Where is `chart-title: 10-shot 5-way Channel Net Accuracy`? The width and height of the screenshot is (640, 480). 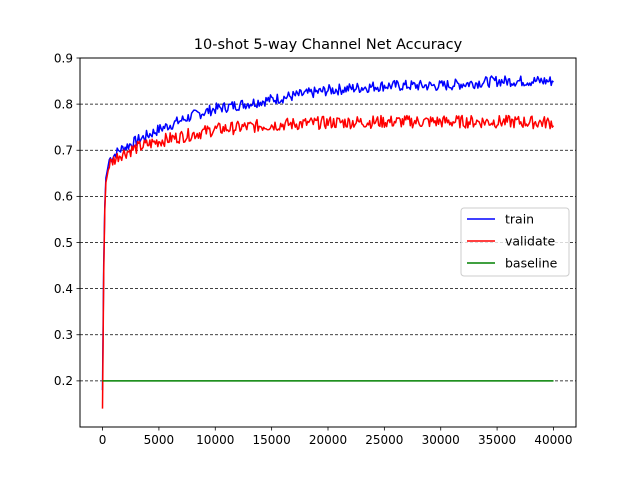 chart-title: 10-shot 5-way Channel Net Accuracy is located at coordinates (328, 45).